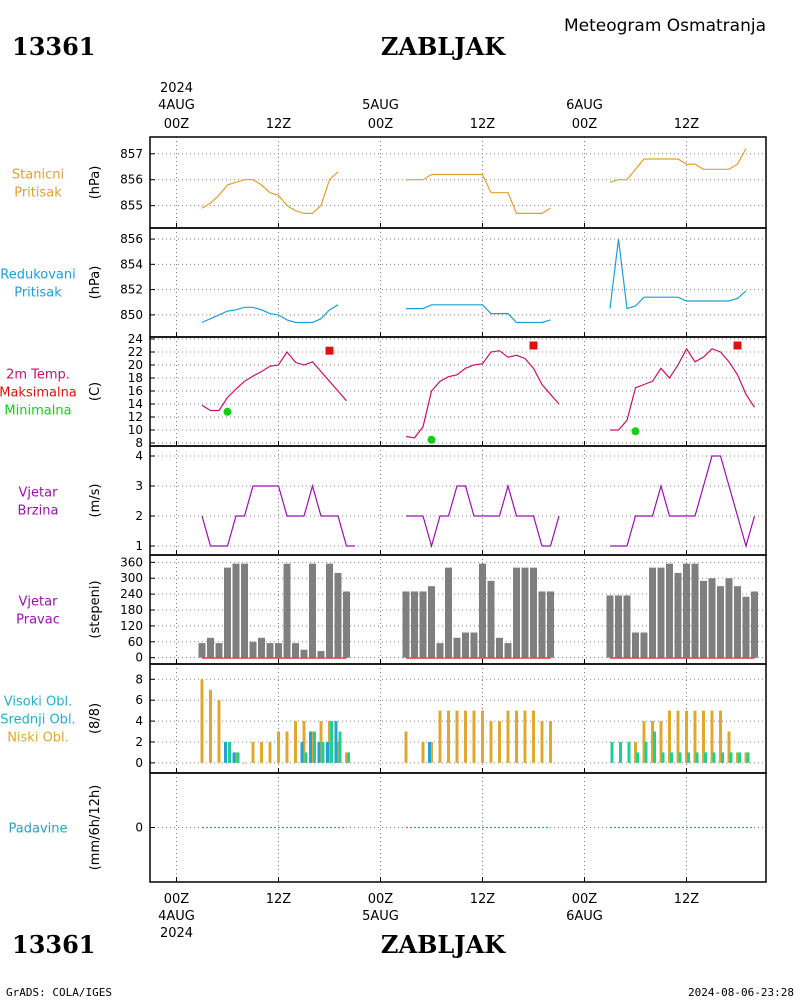 The width and height of the screenshot is (800, 1000). I want to click on tmin-marker, so click(227, 411).